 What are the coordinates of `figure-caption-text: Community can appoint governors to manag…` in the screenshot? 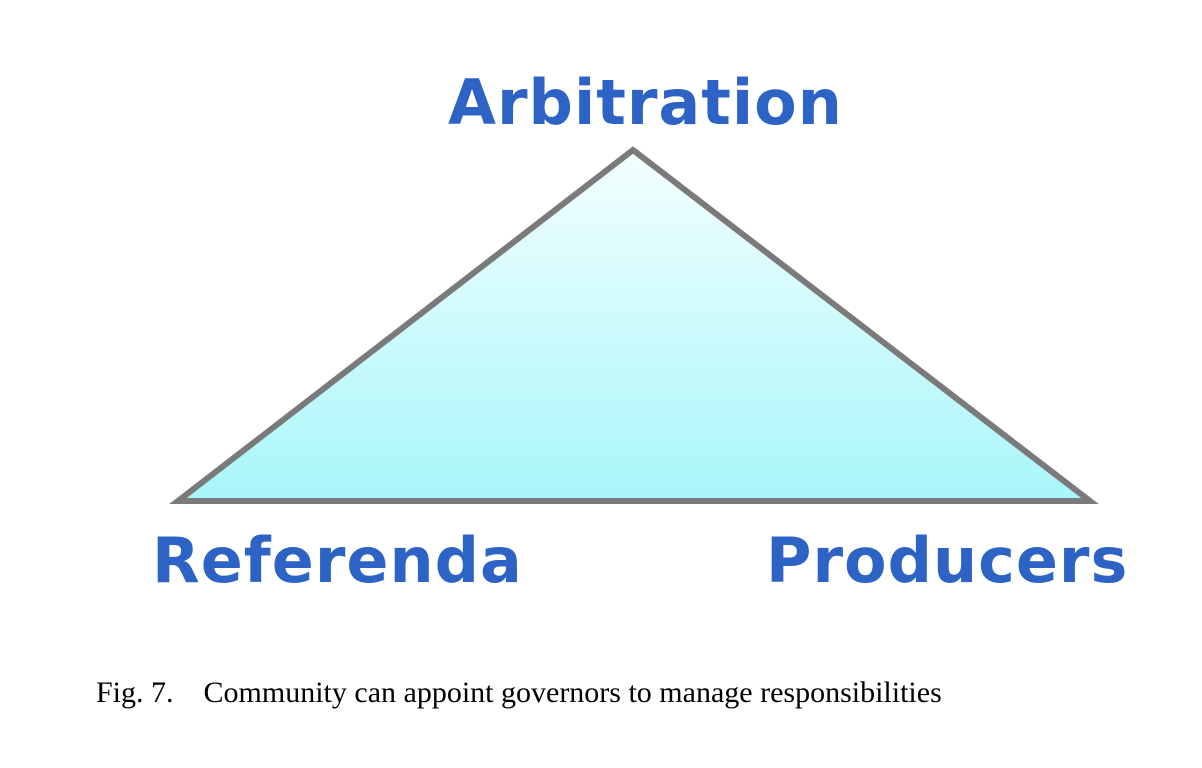 It's located at (572, 692).